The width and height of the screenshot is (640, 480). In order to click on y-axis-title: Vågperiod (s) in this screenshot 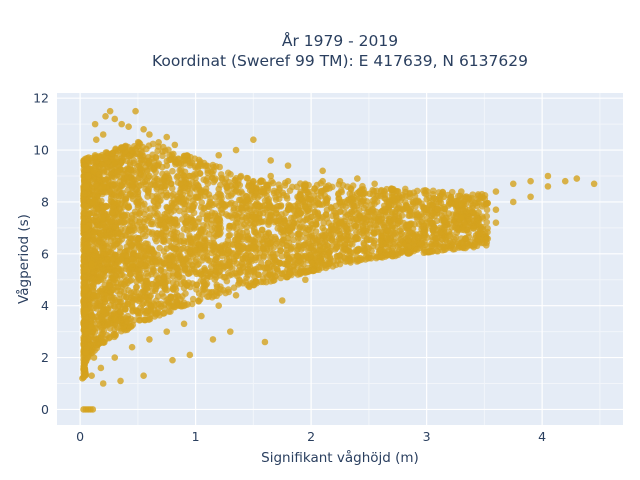, I will do `click(23, 259)`.